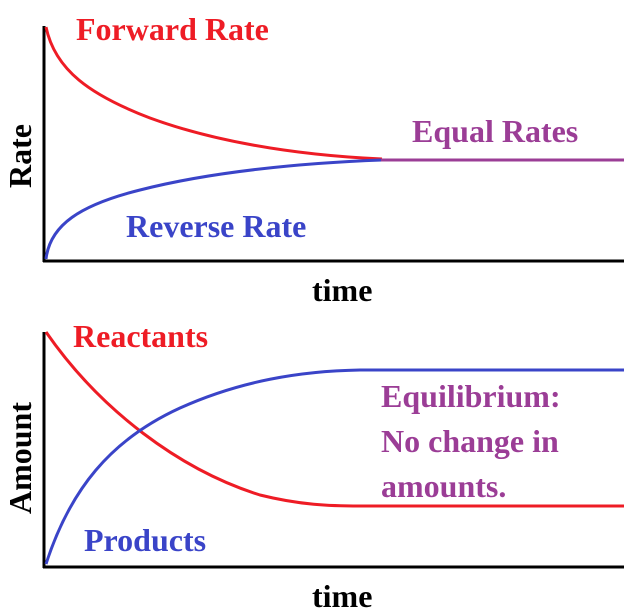 Image resolution: width=624 pixels, height=616 pixels. Describe the element at coordinates (342, 290) in the screenshot. I see `top-x-axis-label: time` at that location.